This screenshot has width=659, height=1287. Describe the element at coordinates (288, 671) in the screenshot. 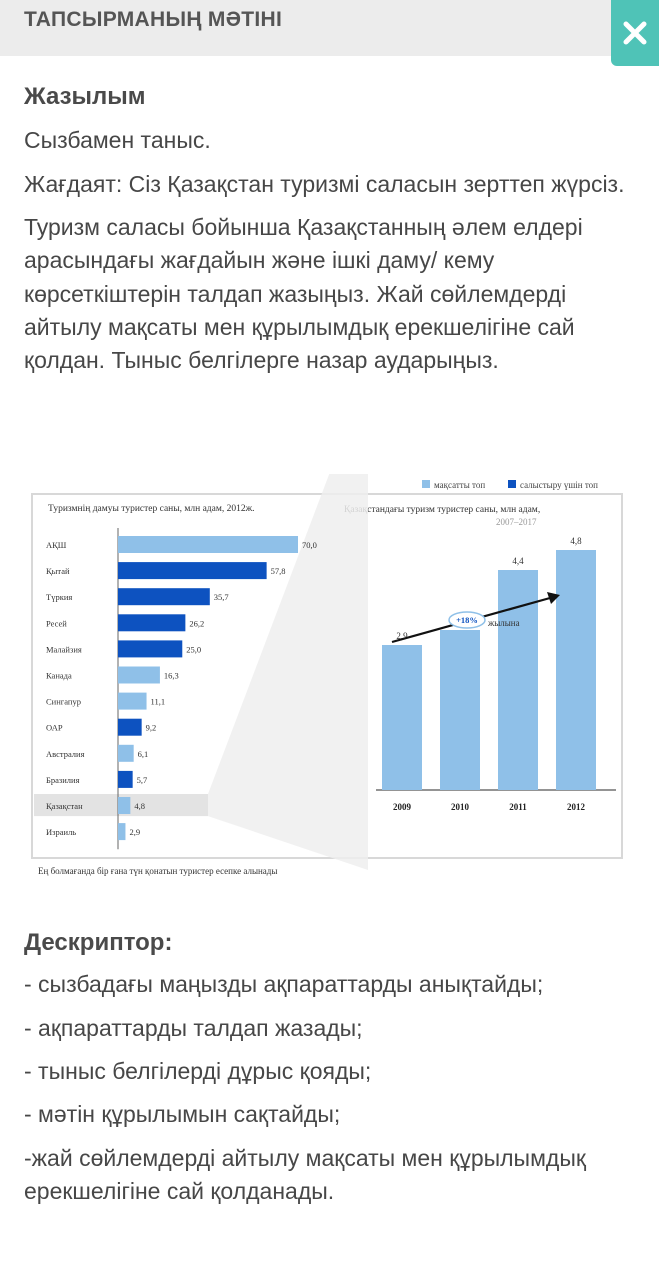

I see `highlight-wedge` at that location.